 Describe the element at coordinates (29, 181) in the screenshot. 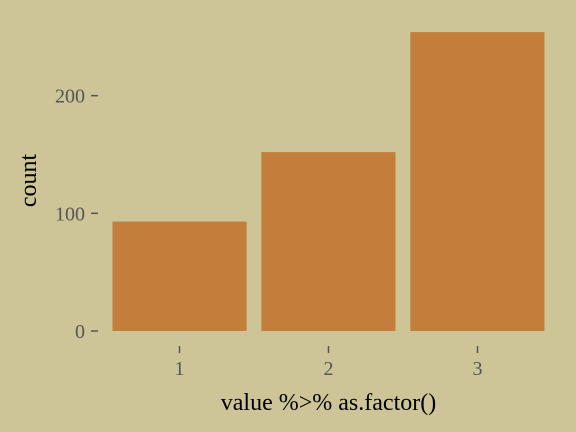

I see `y-axis-title: count` at that location.